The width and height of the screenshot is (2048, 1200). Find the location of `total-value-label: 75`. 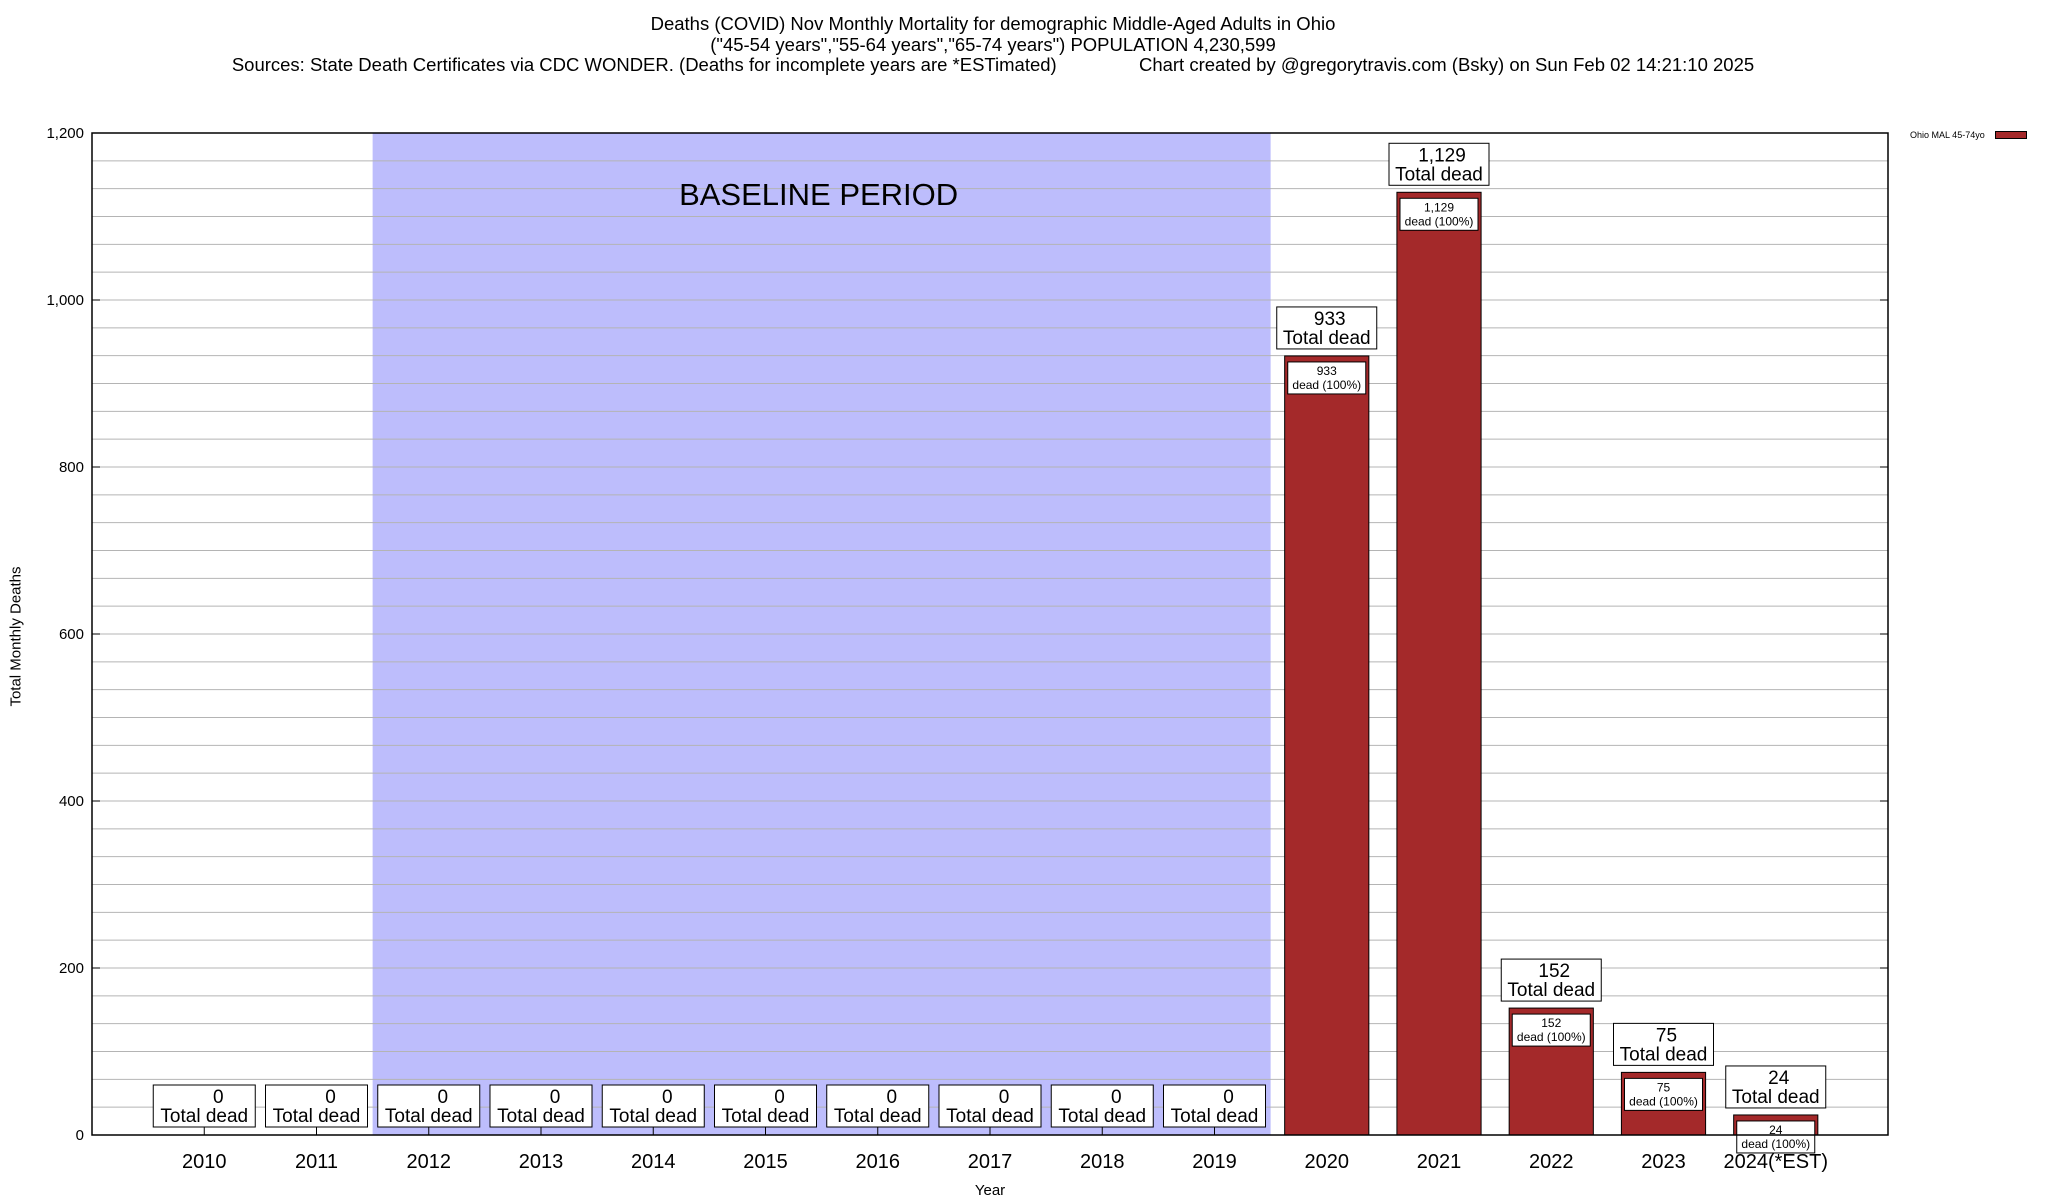

total-value-label: 75 is located at coordinates (1666, 1035).